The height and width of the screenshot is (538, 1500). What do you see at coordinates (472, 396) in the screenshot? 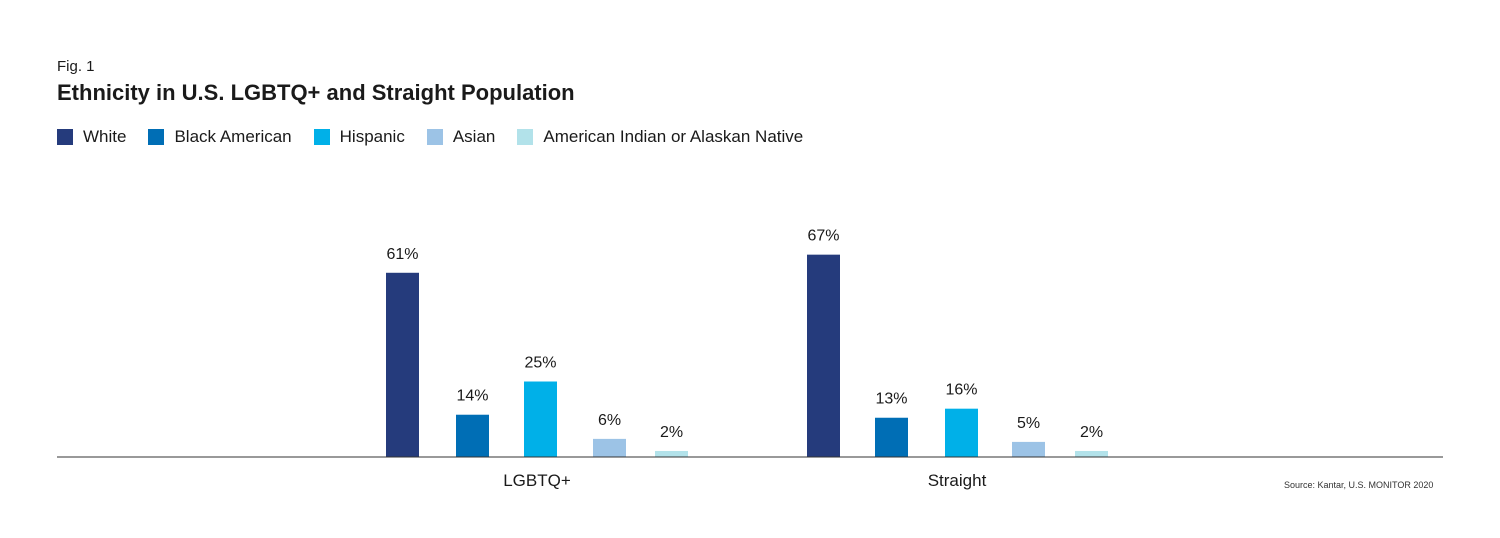
I see `data-label: 14%` at bounding box center [472, 396].